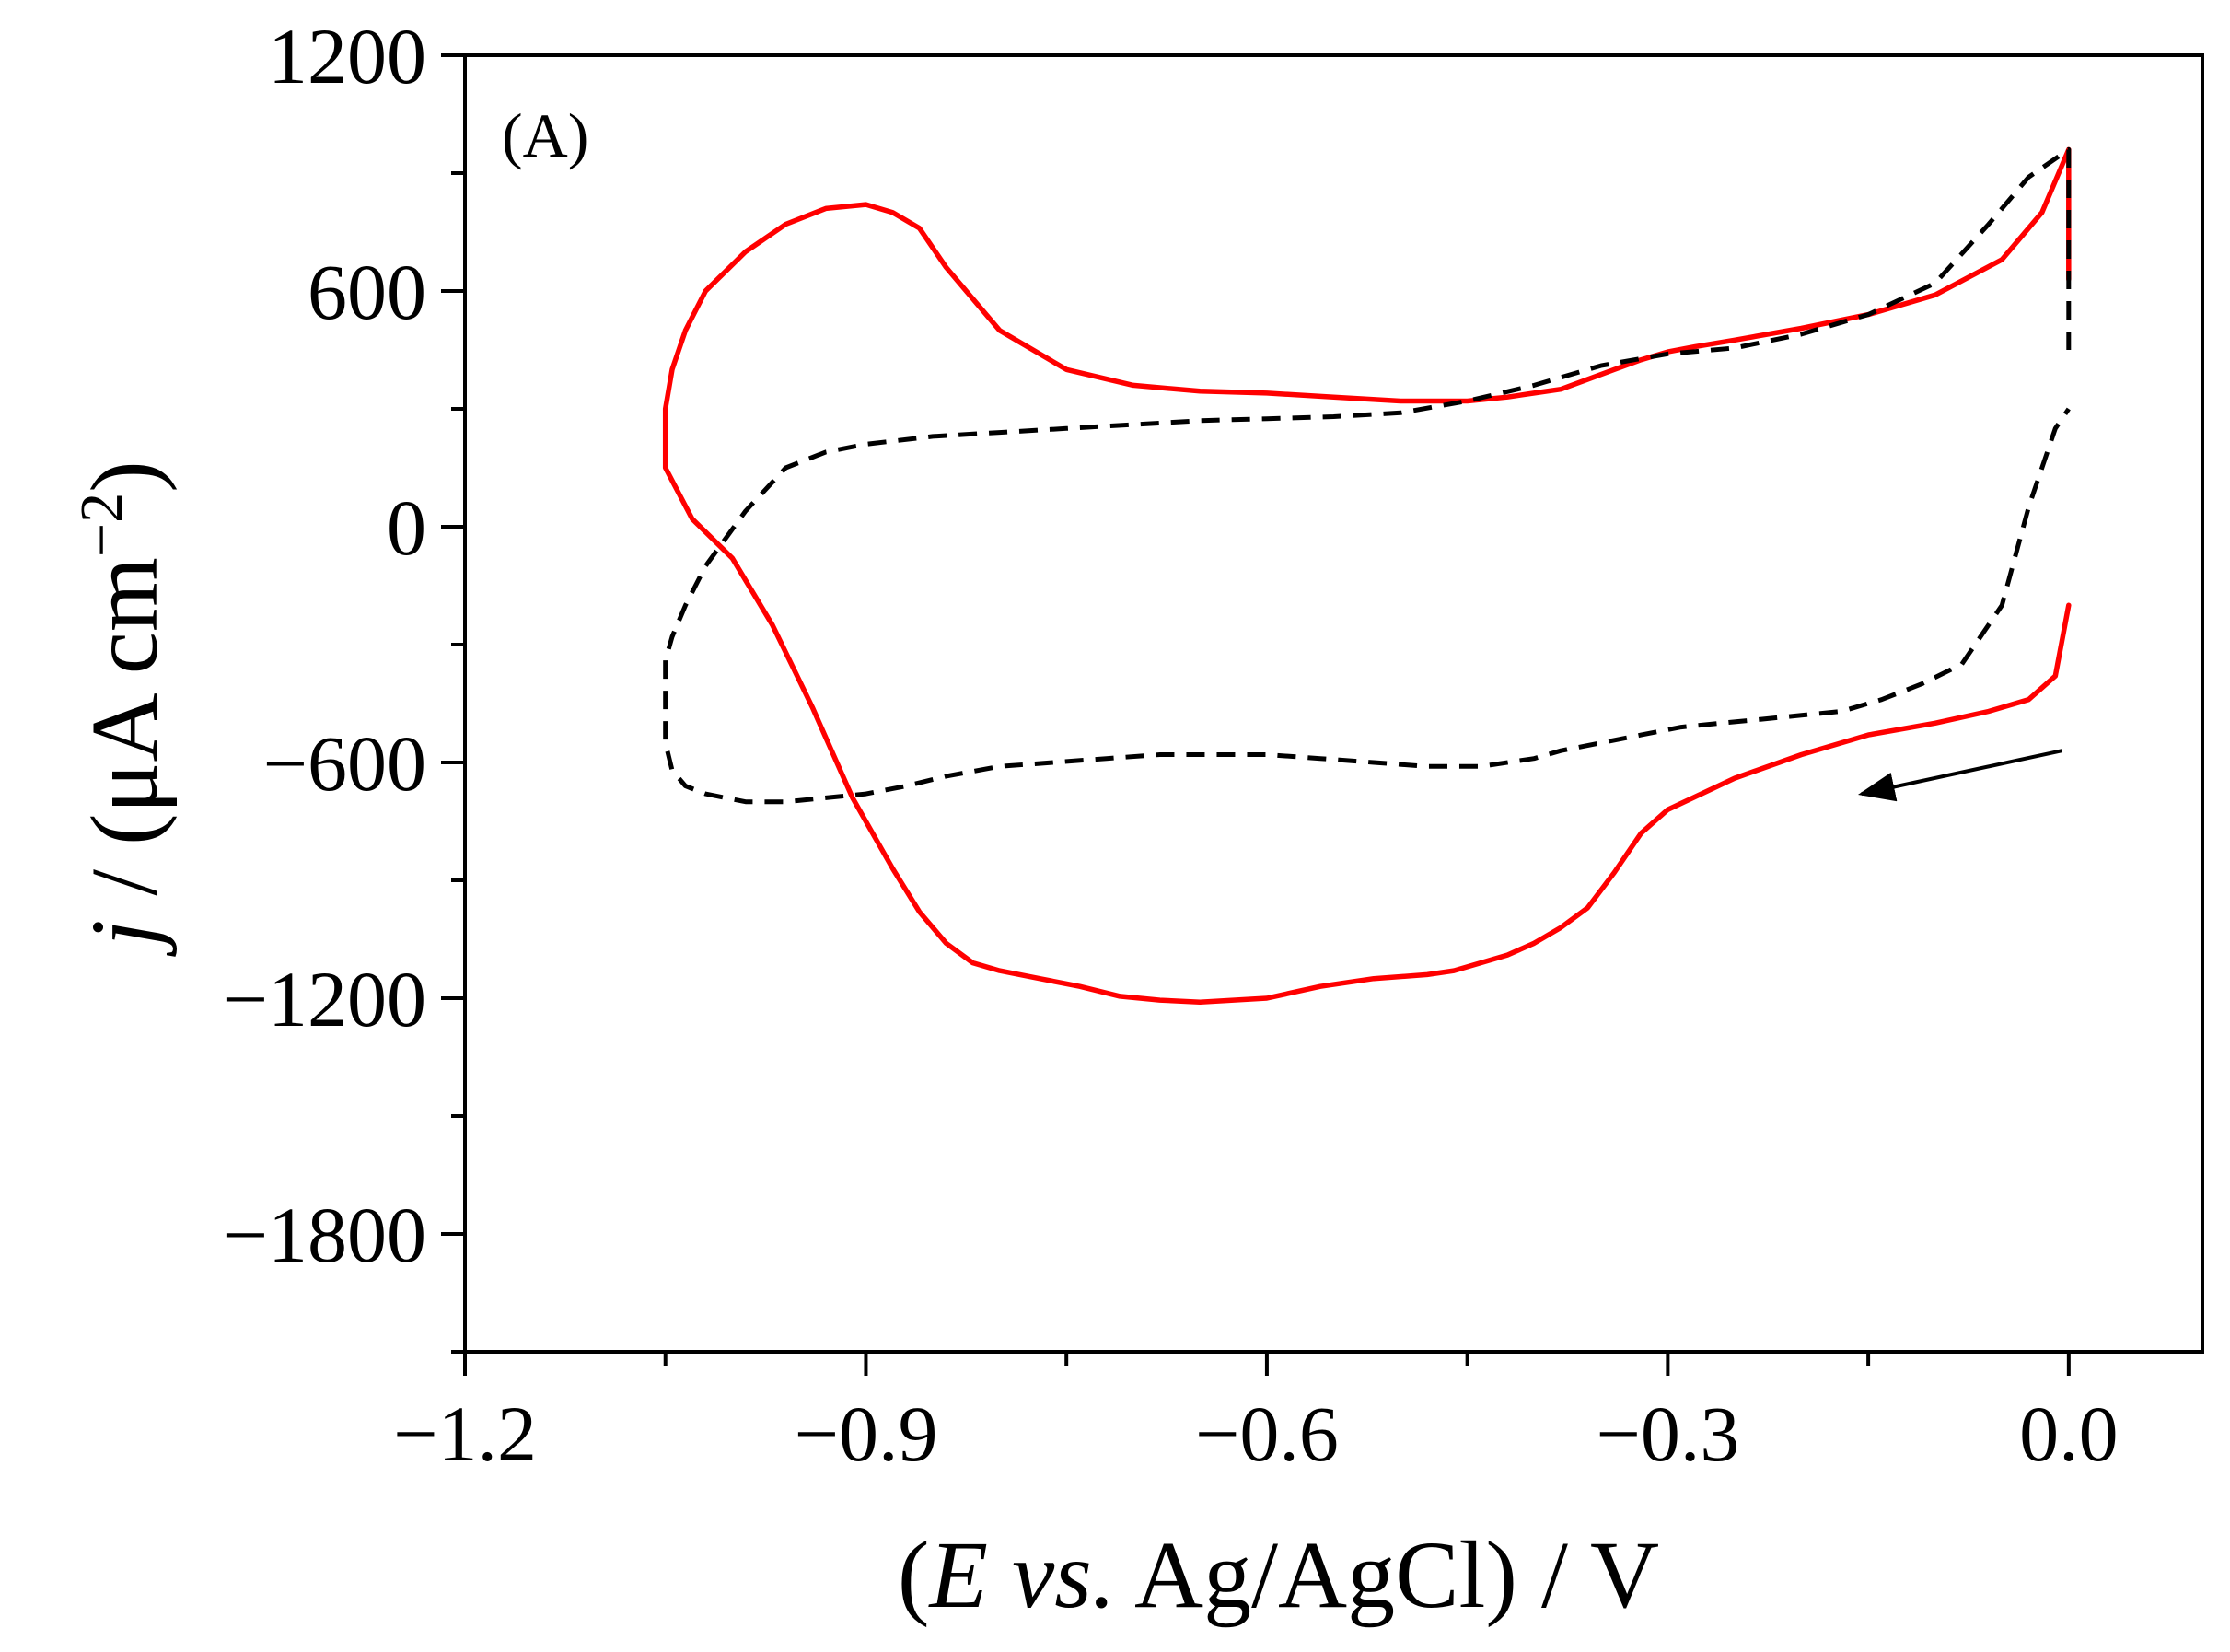 The width and height of the screenshot is (2230, 1652). I want to click on y-tick-label: 1200, so click(347, 56).